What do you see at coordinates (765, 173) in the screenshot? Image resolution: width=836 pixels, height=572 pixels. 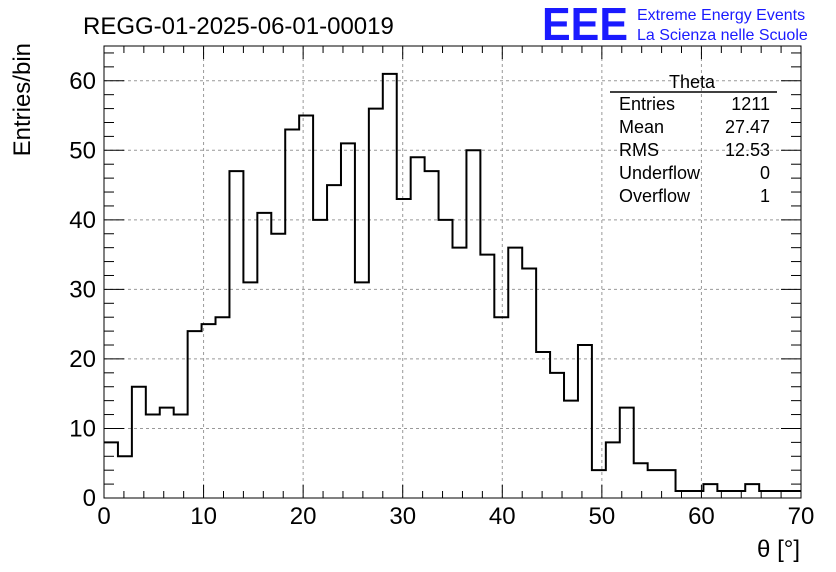 I see `stats-value: 0` at bounding box center [765, 173].